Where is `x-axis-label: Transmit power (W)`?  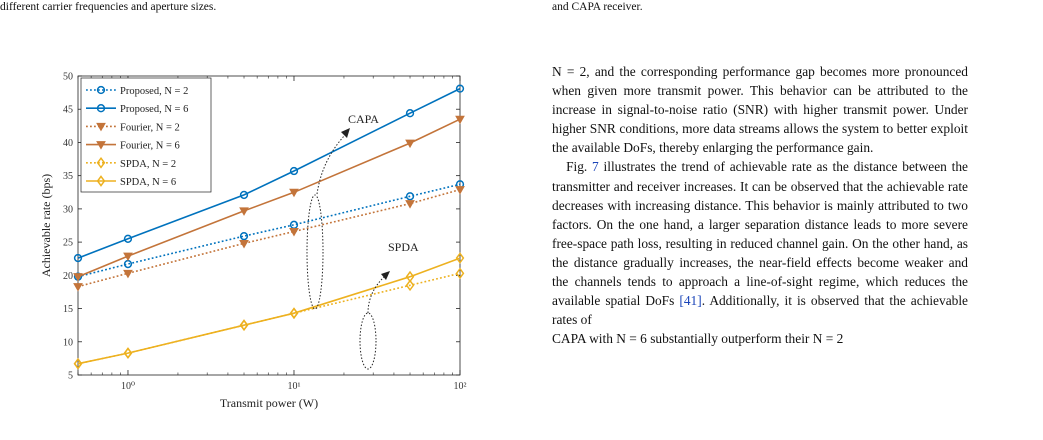 x-axis-label: Transmit power (W) is located at coordinates (269, 403).